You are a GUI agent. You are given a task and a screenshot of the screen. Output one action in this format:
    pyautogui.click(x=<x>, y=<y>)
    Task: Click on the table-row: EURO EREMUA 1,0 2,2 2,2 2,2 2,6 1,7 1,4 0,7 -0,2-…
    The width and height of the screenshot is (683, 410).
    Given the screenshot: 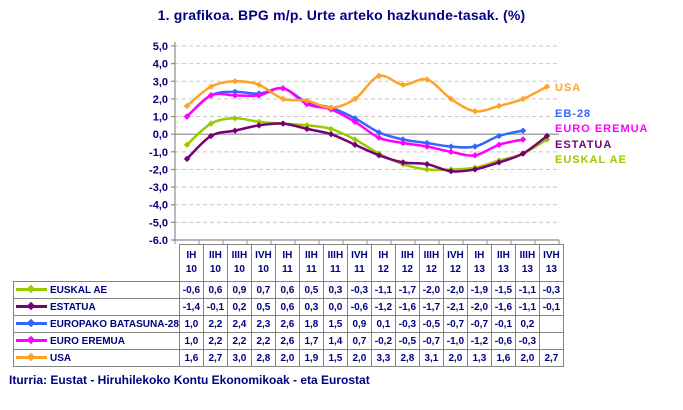 What is the action you would take?
    pyautogui.click(x=288, y=341)
    